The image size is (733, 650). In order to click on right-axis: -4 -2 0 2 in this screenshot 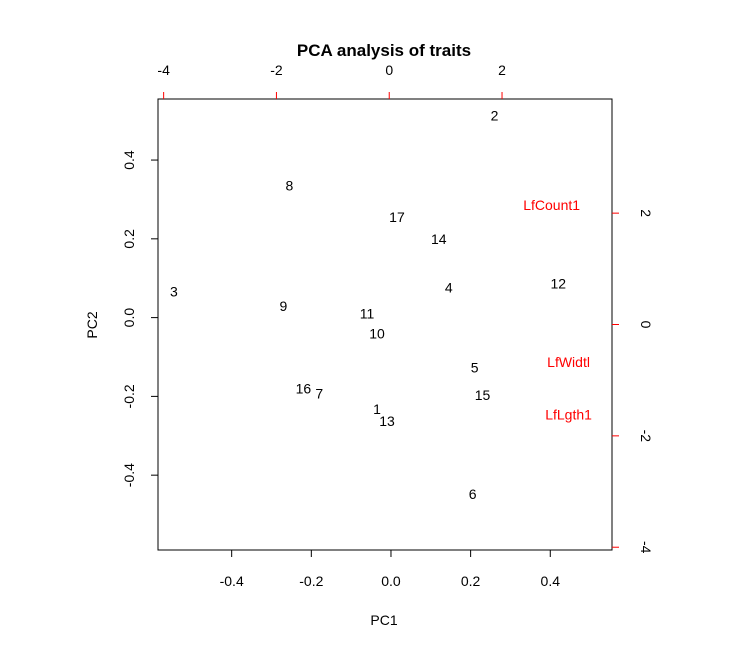, I will do `click(633, 381)`.